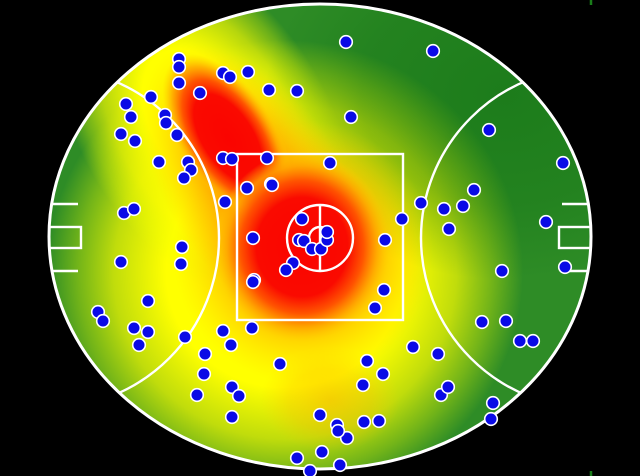  I want to click on goal-square-right, so click(574, 237).